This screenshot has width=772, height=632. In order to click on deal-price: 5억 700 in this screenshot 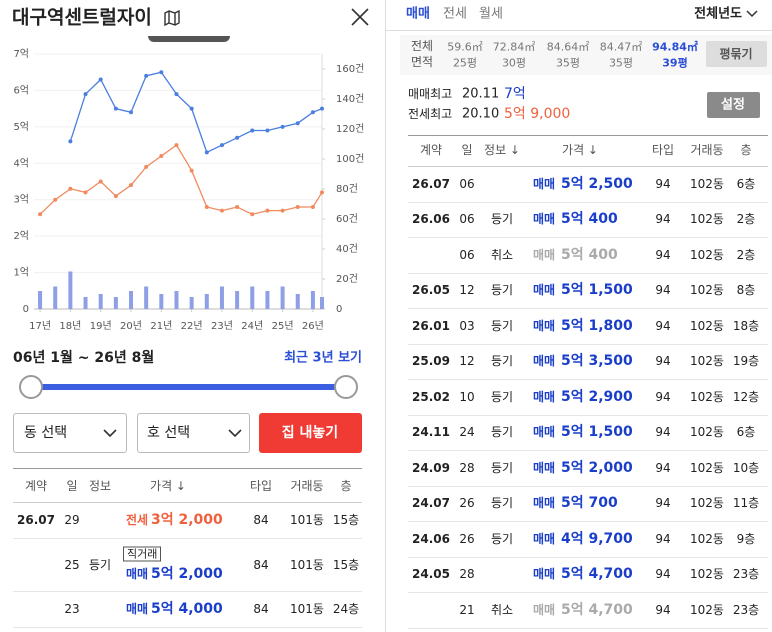, I will do `click(589, 503)`.